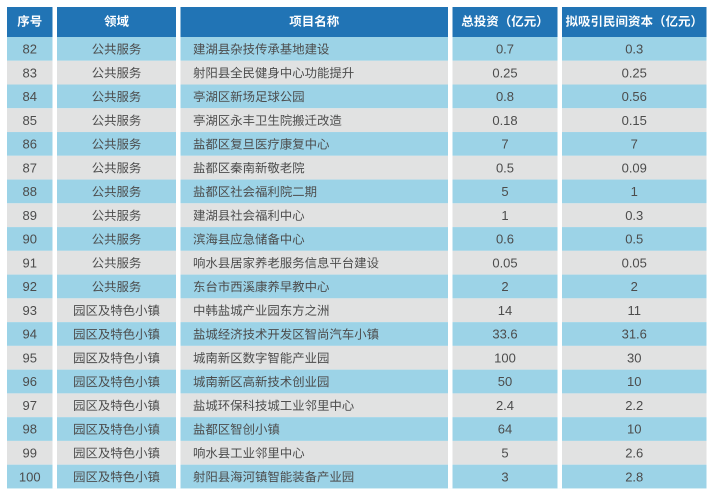 The image size is (714, 499). I want to click on svg-text: 91, so click(30, 262).